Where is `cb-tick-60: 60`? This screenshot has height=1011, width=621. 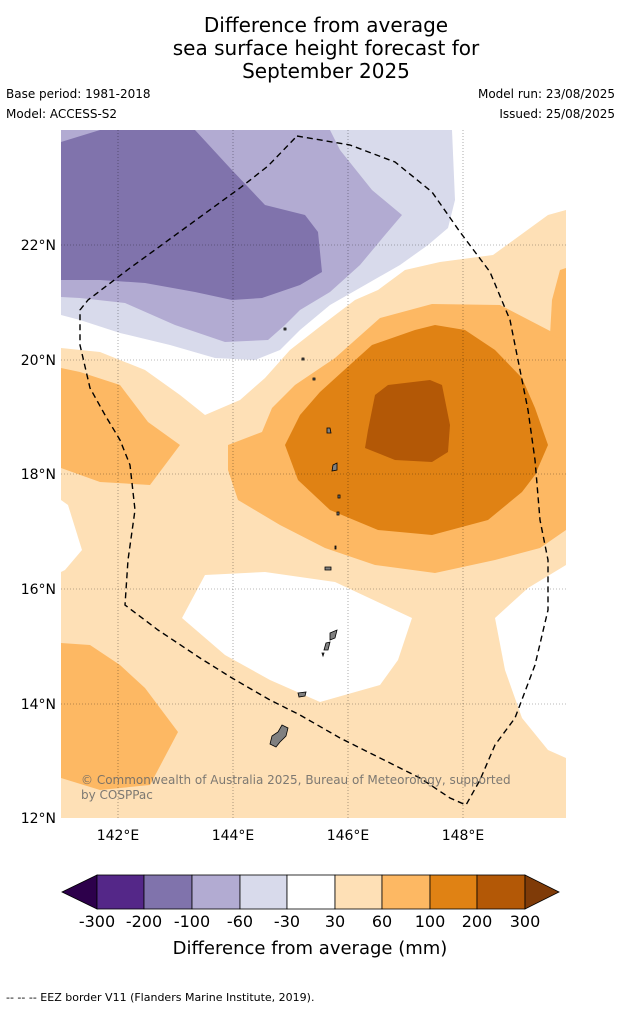
cb-tick-60: 60 is located at coordinates (382, 921).